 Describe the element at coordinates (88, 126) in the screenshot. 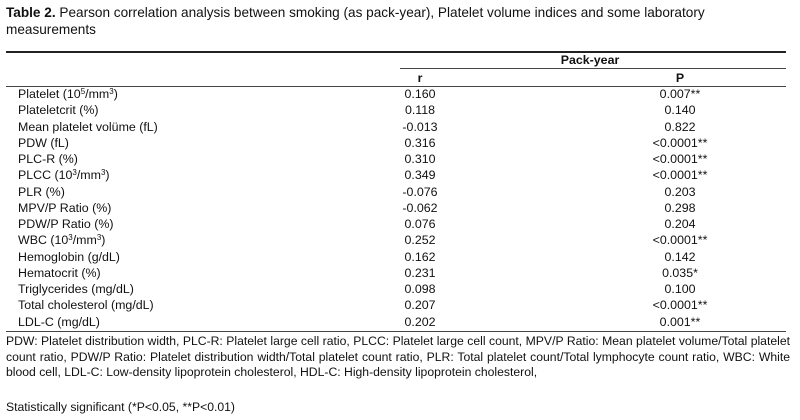

I see `row-label: Mean platelet volüme (fL)` at that location.